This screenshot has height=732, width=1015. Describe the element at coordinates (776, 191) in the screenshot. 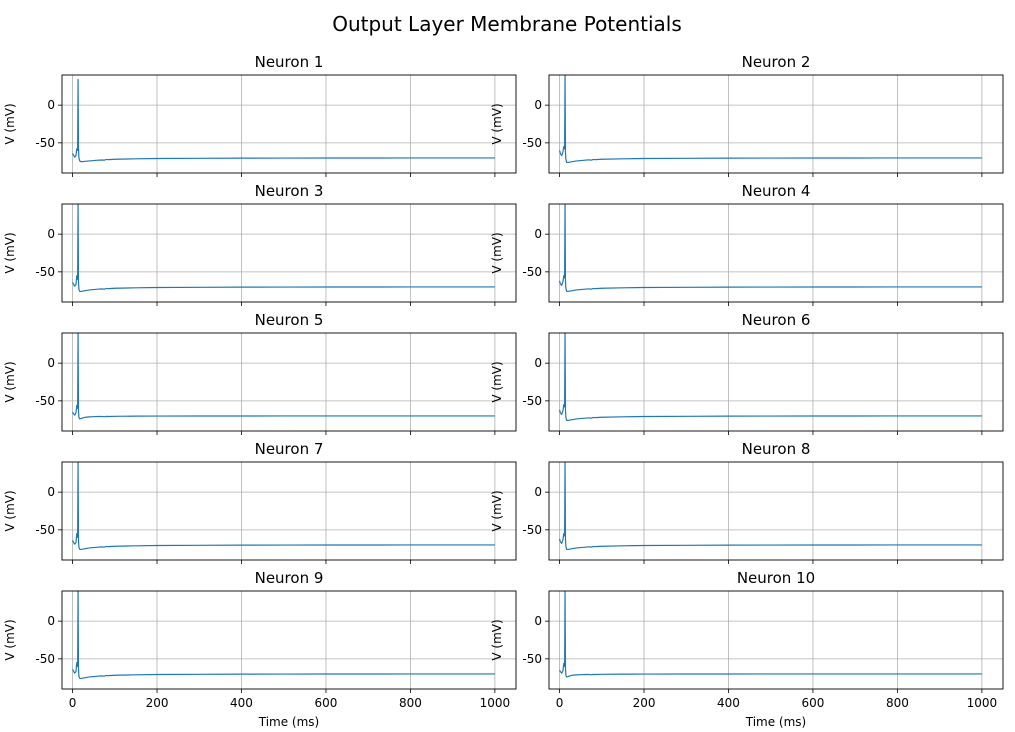

I see `subplot-title: Neuron 4` at that location.